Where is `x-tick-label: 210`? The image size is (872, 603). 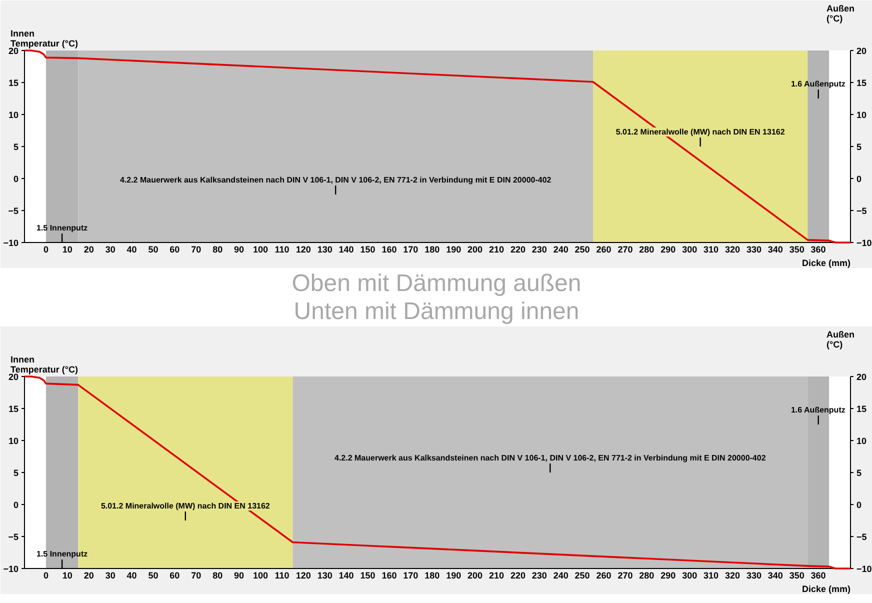 x-tick-label: 210 is located at coordinates (496, 575).